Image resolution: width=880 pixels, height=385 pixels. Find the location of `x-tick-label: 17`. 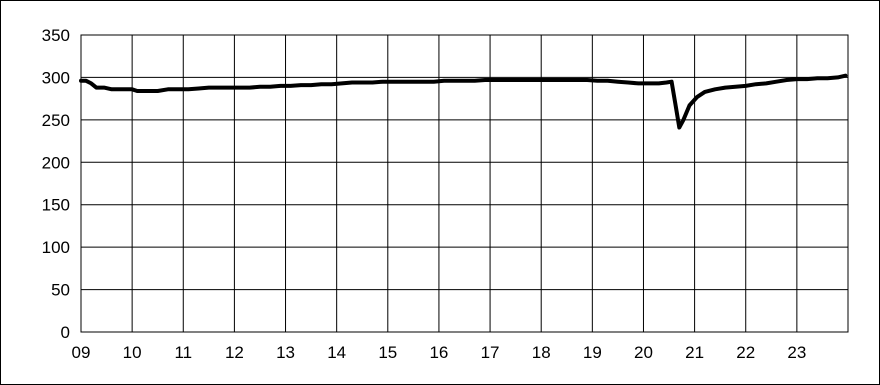

x-tick-label: 17 is located at coordinates (490, 352).